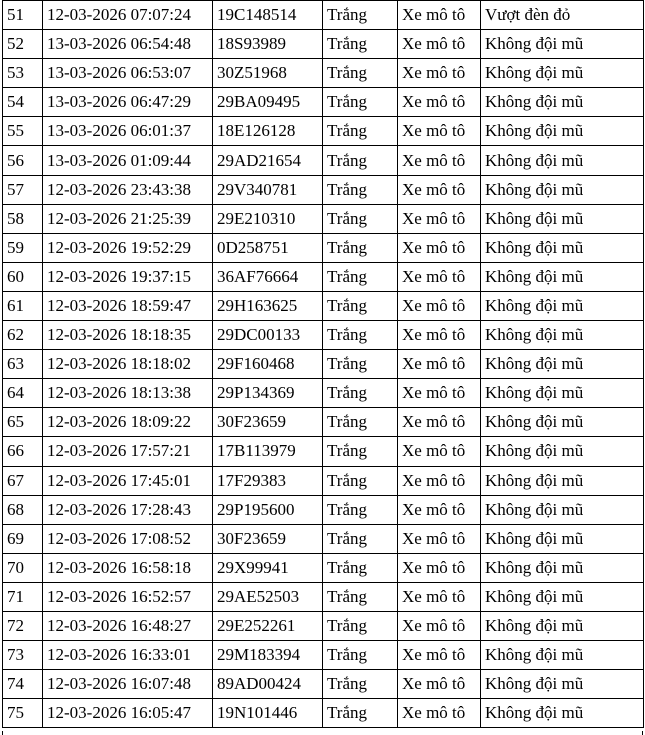 The height and width of the screenshot is (735, 645). What do you see at coordinates (267, 131) in the screenshot?
I see `plate: 18E126128` at bounding box center [267, 131].